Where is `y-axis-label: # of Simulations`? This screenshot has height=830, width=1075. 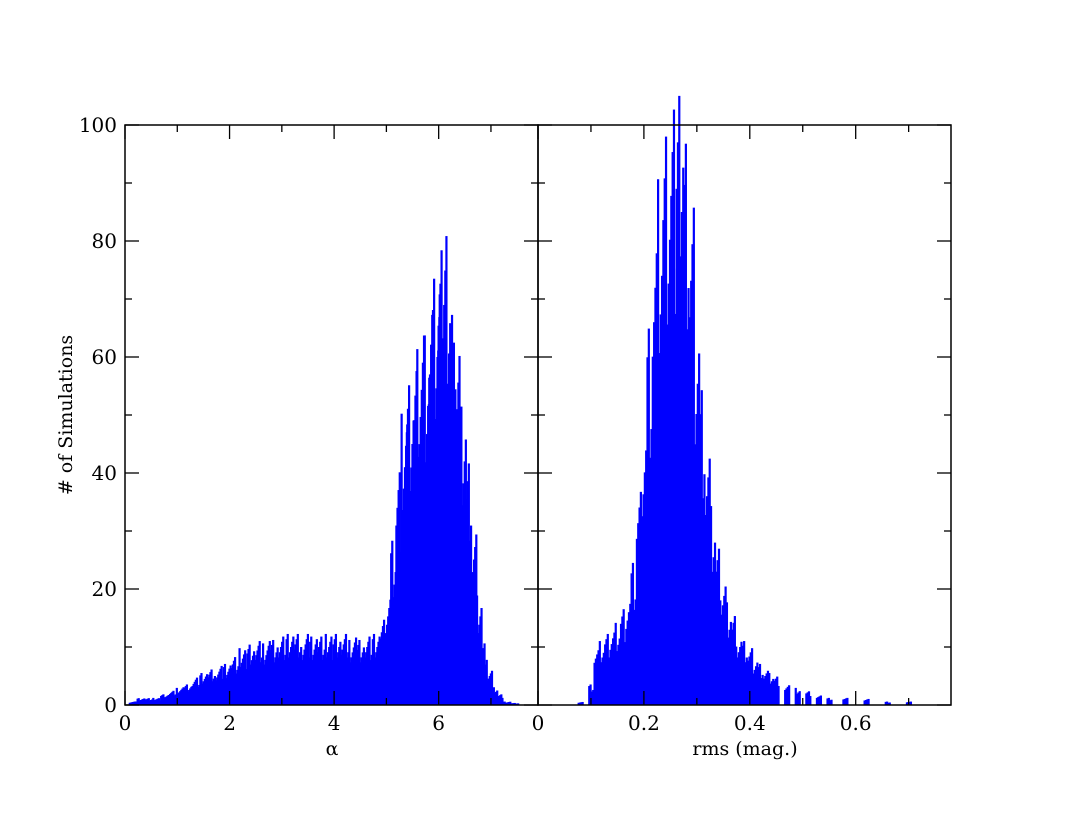 y-axis-label: # of Simulations is located at coordinates (66, 415).